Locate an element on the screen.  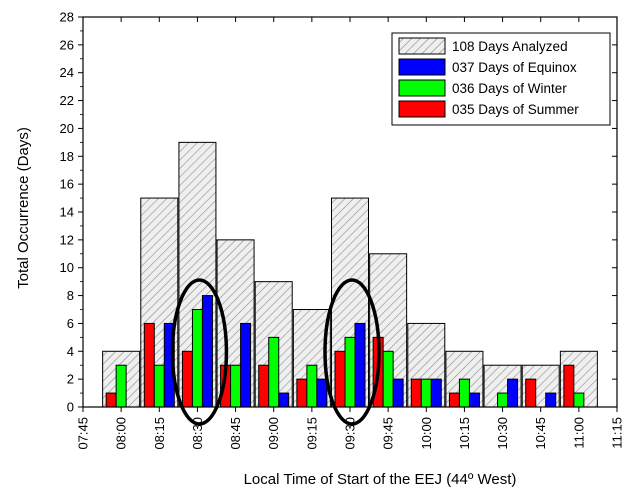
x-tick-label: 10:15 is located at coordinates (464, 433).